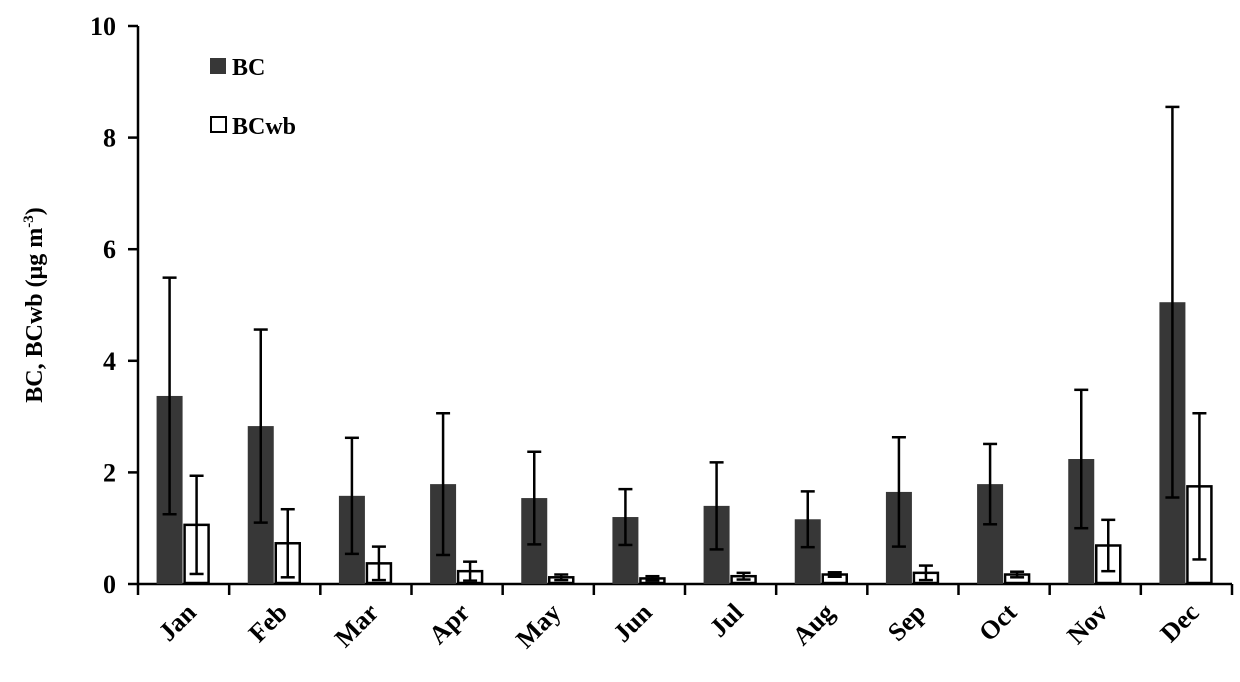 The width and height of the screenshot is (1240, 682). Describe the element at coordinates (29, 221) in the screenshot. I see `y-axis-label-sup: -3` at that location.